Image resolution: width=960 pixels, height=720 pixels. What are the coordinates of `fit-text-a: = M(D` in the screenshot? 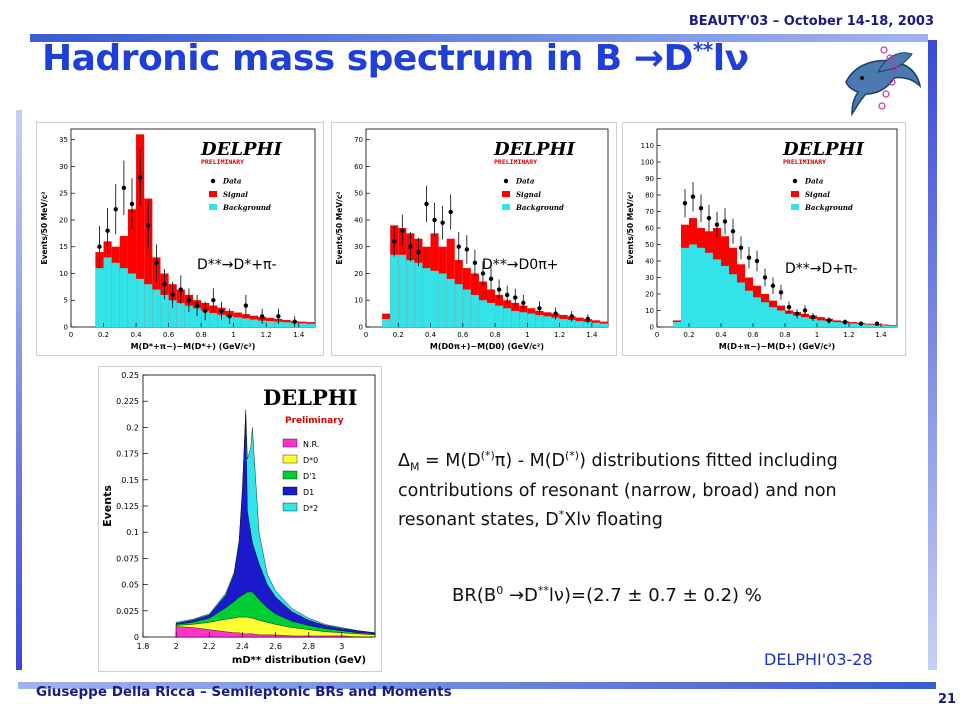 It's located at (450, 460).